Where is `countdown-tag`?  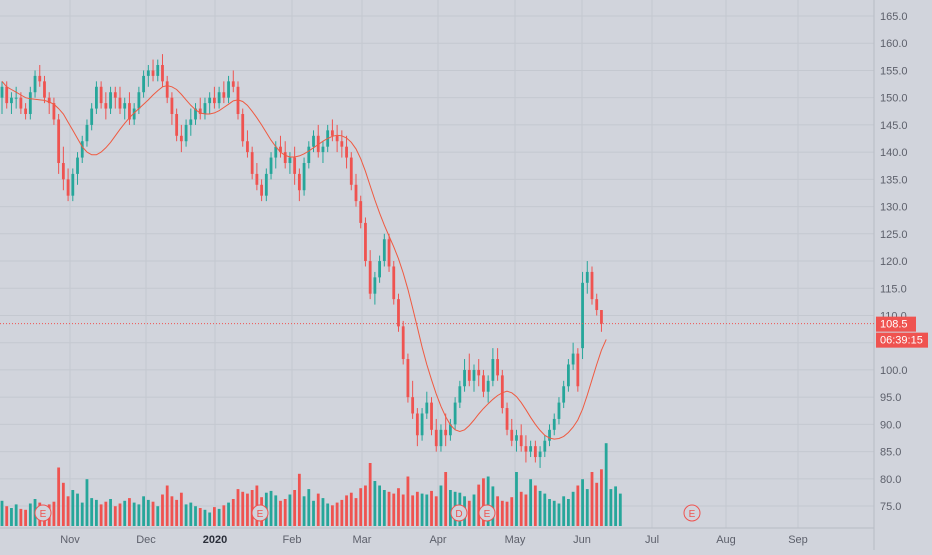 countdown-tag is located at coordinates (902, 340).